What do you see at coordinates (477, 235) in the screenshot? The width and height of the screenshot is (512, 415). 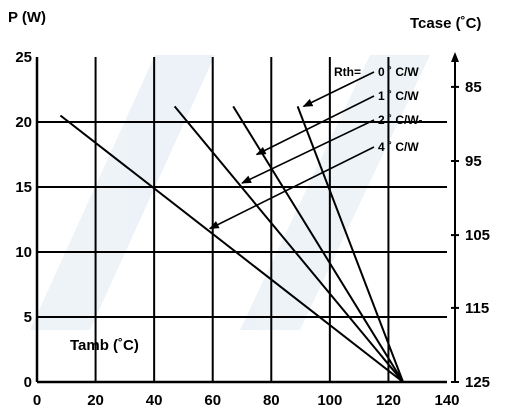 I see `y2-tick-label: 105` at bounding box center [477, 235].